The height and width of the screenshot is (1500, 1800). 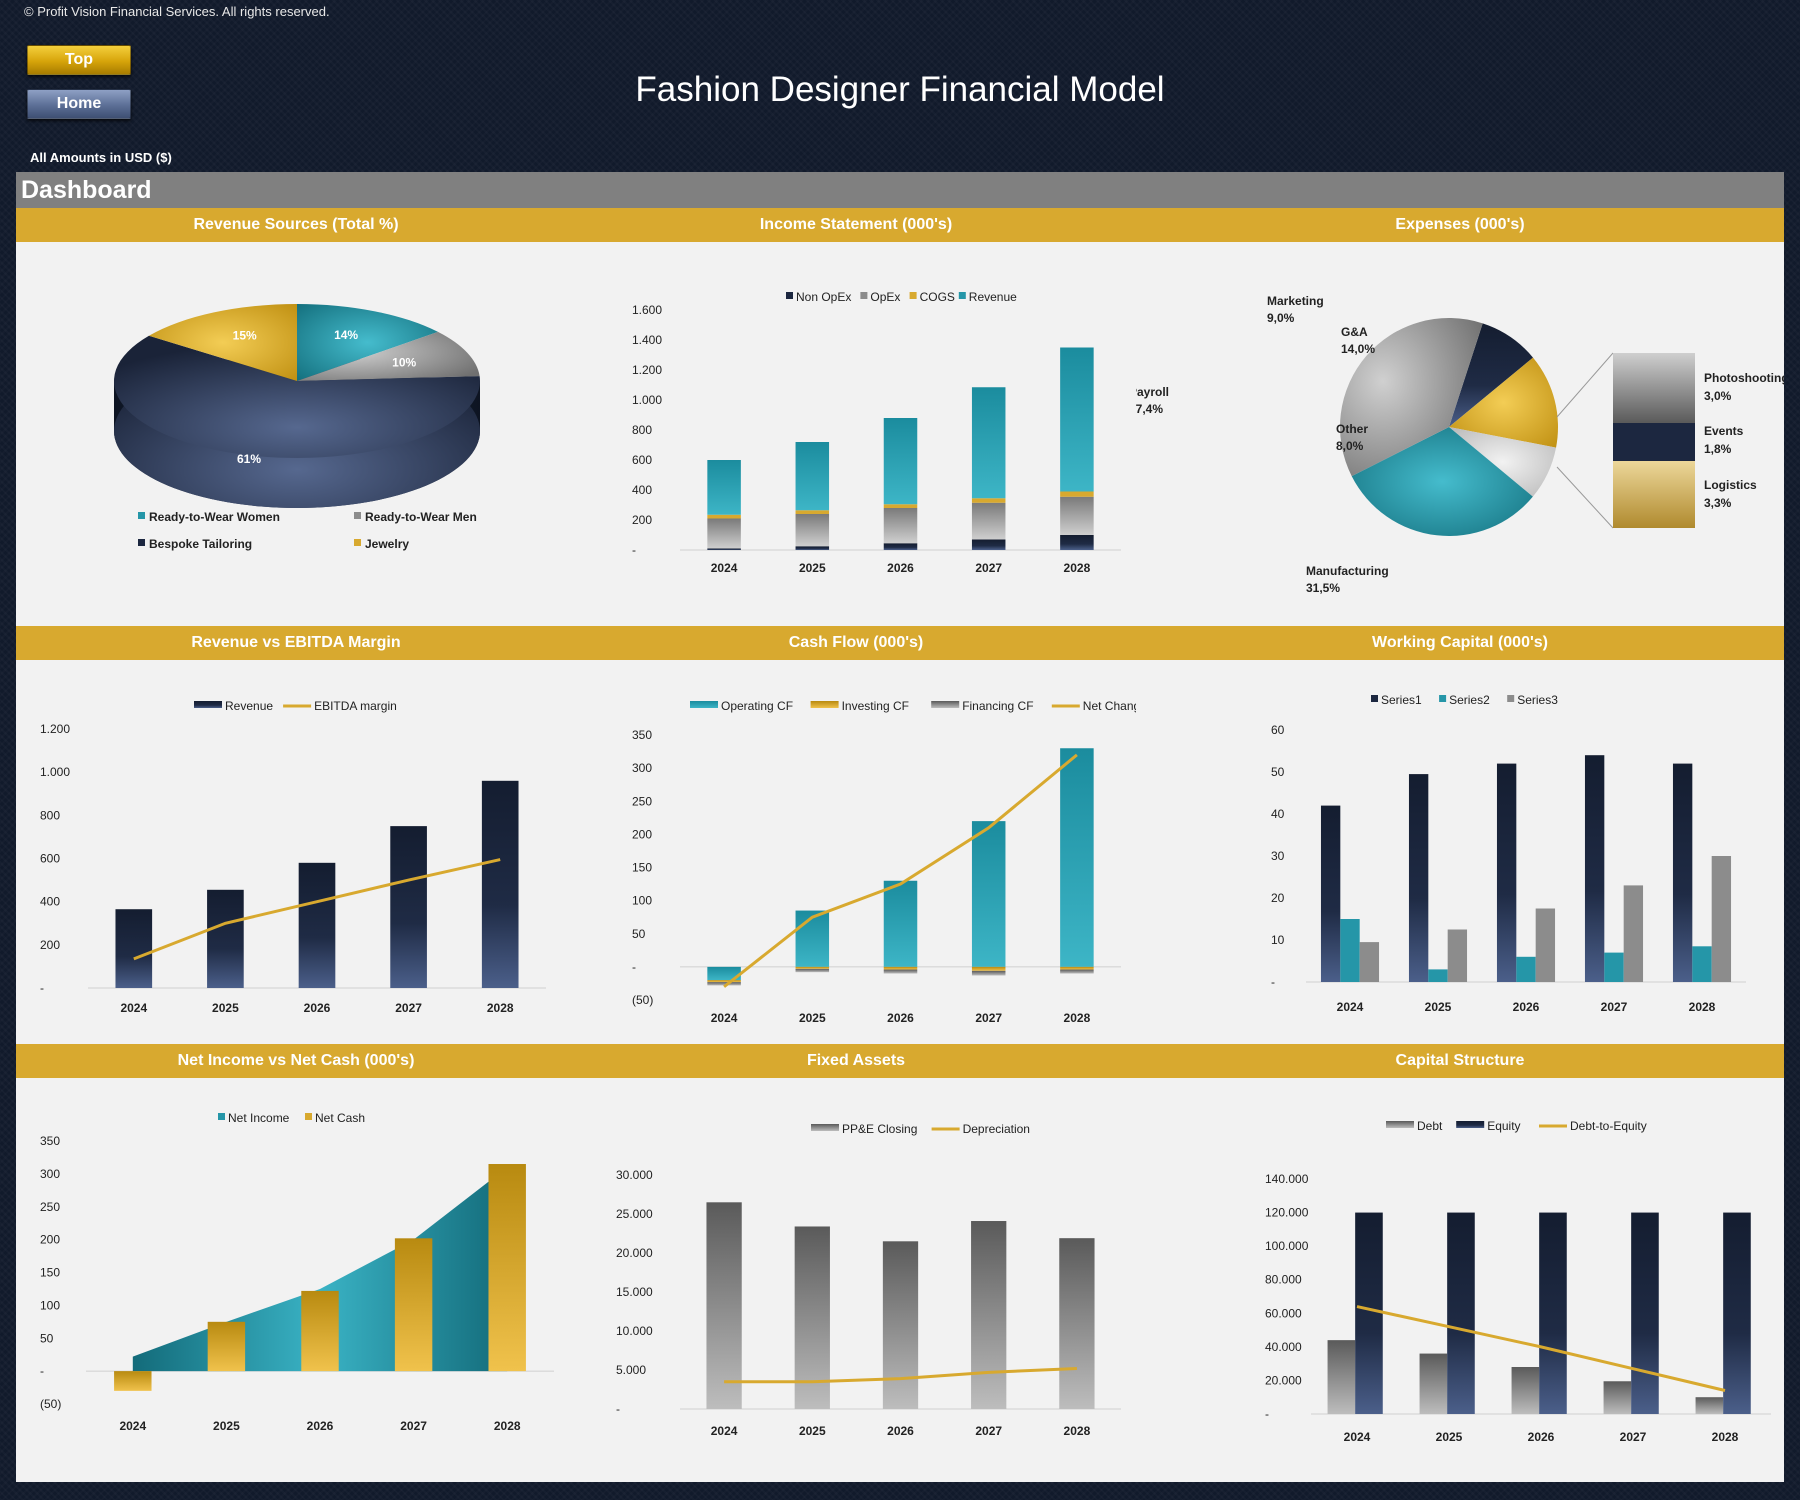 I want to click on legend-label: Revenue, so click(x=249, y=706).